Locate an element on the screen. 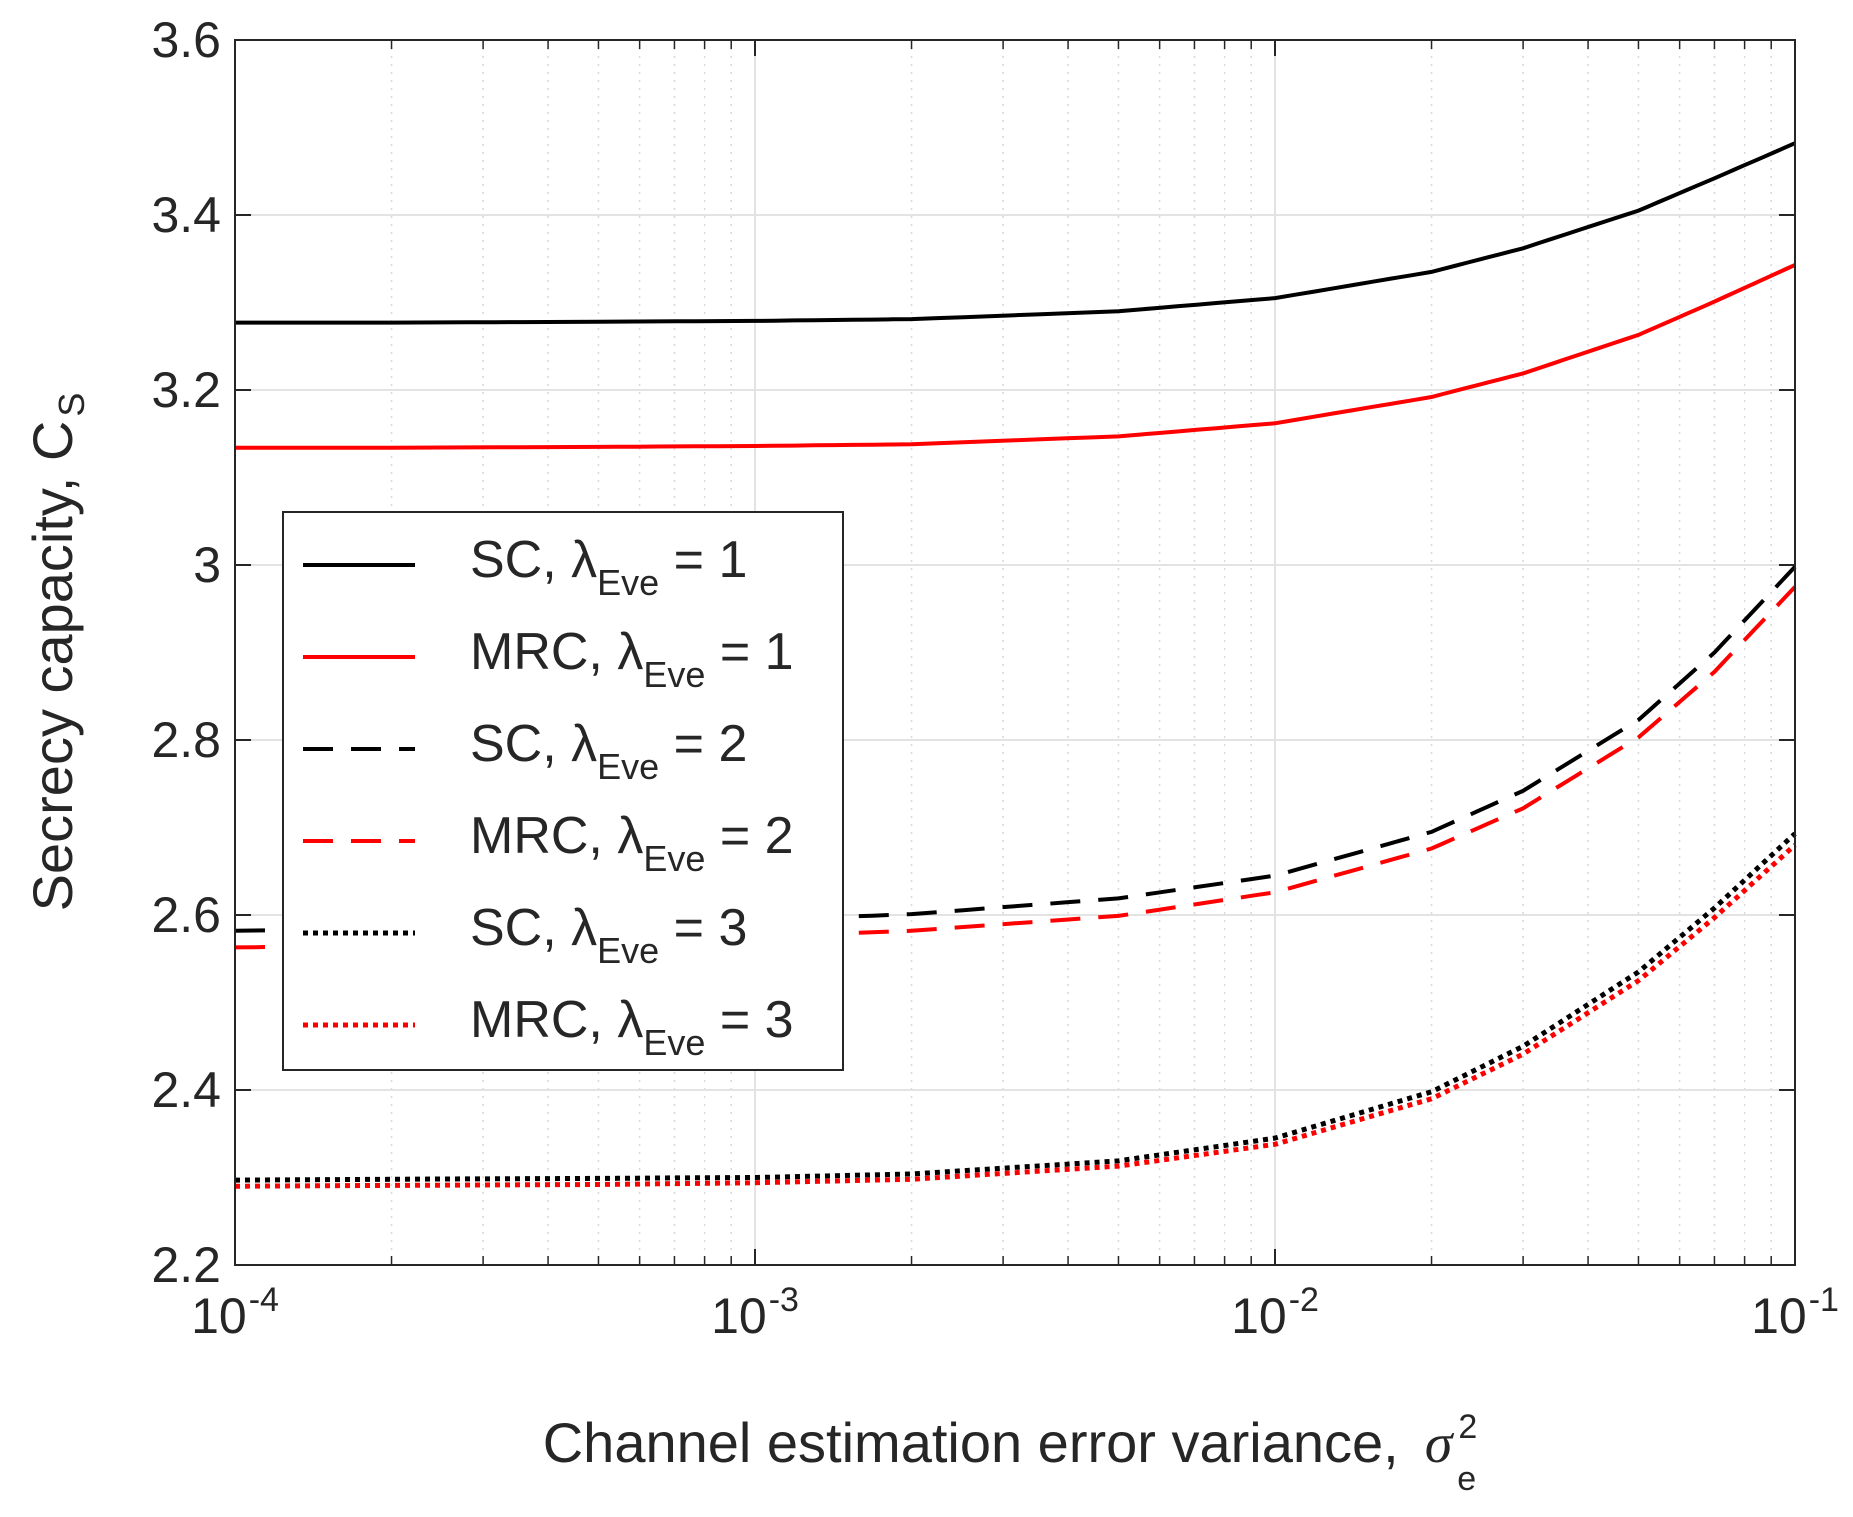 This screenshot has width=1853, height=1517. legend-item: MRC, λEve = 2 is located at coordinates (548, 843).